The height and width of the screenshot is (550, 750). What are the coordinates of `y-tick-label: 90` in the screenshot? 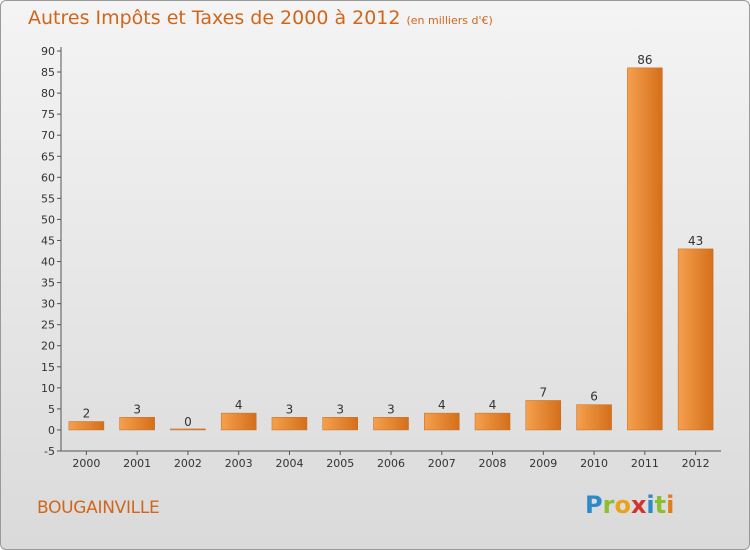 It's located at (48, 51).